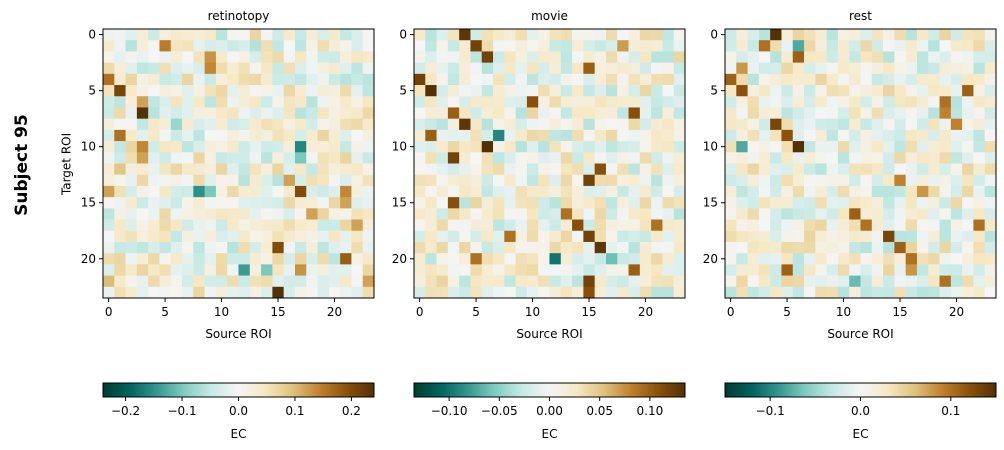 This screenshot has width=1004, height=450. Describe the element at coordinates (710, 203) in the screenshot. I see `y-tick-label: 15` at that location.